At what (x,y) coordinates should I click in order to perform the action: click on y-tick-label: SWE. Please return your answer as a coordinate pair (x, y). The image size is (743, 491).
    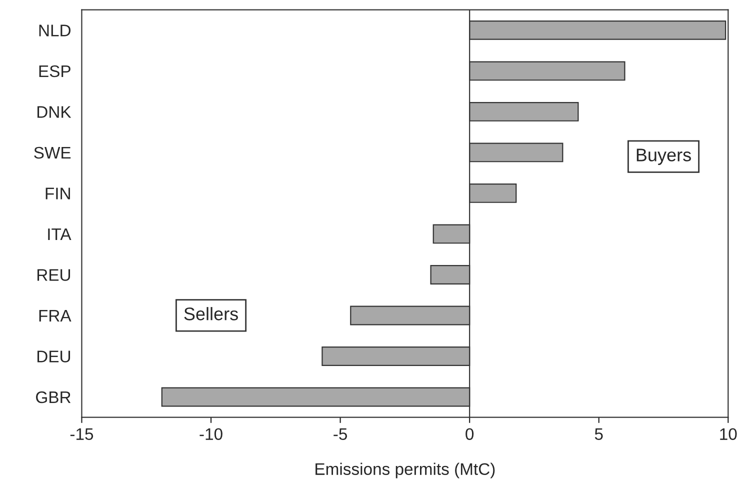
    Looking at the image, I should click on (52, 152).